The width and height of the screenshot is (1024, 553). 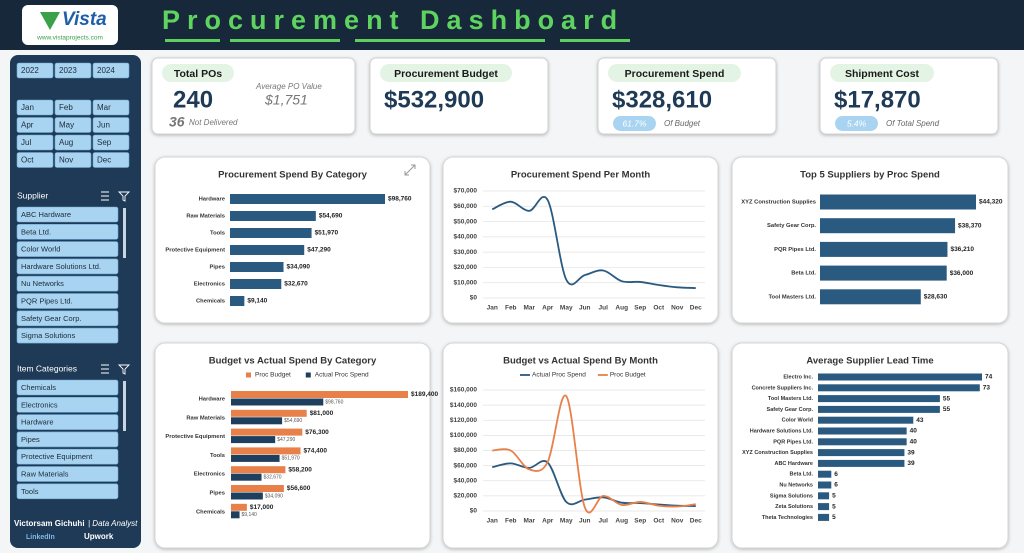 I want to click on data-label: $58,200, so click(x=300, y=469).